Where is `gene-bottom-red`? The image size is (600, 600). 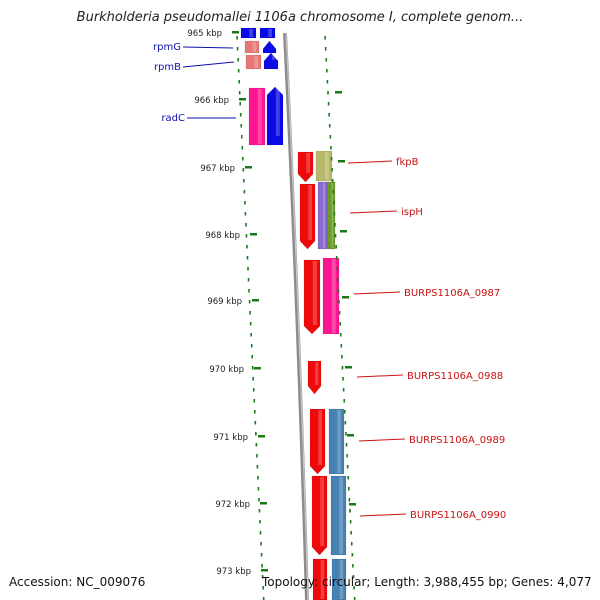 gene-bottom-red is located at coordinates (320, 579).